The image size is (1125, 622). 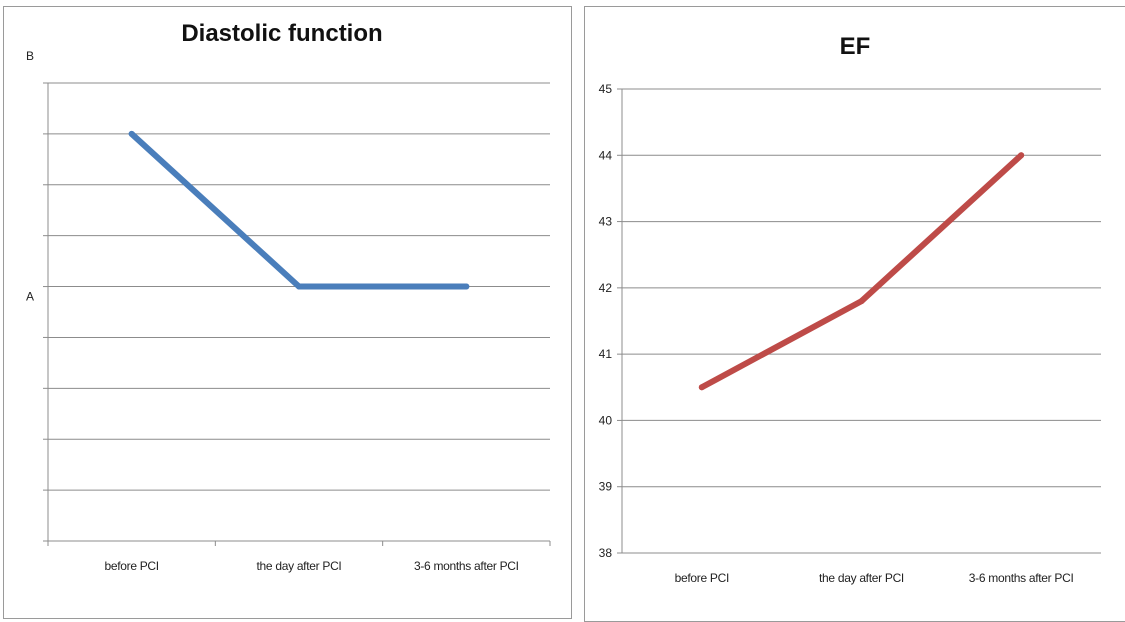 I want to click on ef-y-tick-label: 45, so click(x=606, y=89).